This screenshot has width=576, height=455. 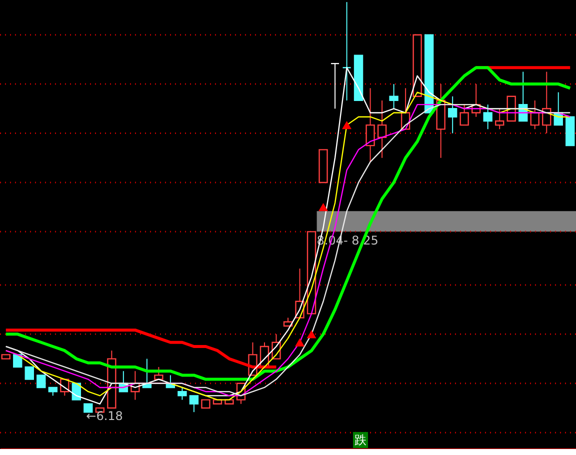 I want to click on text: 跌, so click(x=360, y=440).